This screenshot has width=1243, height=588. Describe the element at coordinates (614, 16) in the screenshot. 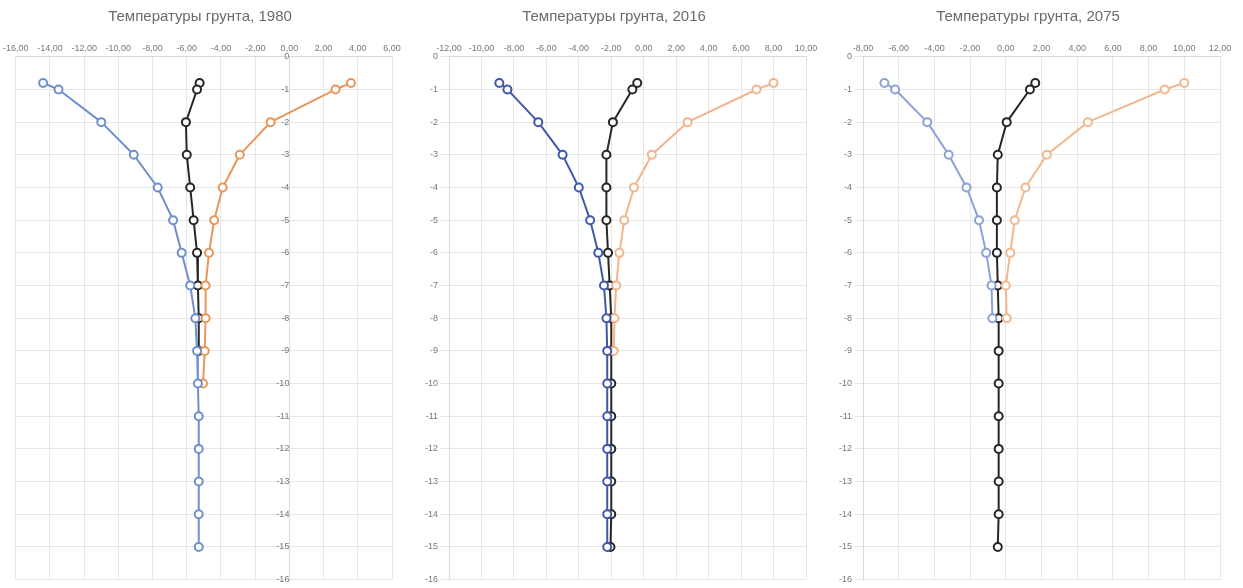

I see `chart-title: Температуры грунта, 2016` at that location.